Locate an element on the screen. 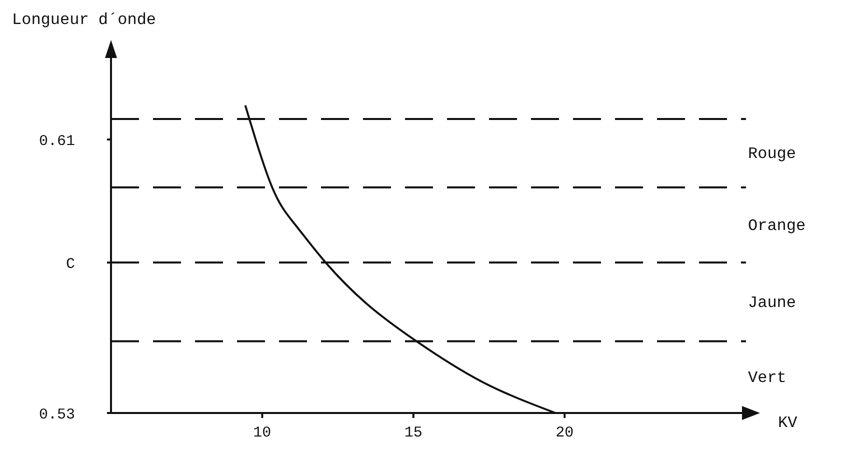  text: Jaune is located at coordinates (772, 303).